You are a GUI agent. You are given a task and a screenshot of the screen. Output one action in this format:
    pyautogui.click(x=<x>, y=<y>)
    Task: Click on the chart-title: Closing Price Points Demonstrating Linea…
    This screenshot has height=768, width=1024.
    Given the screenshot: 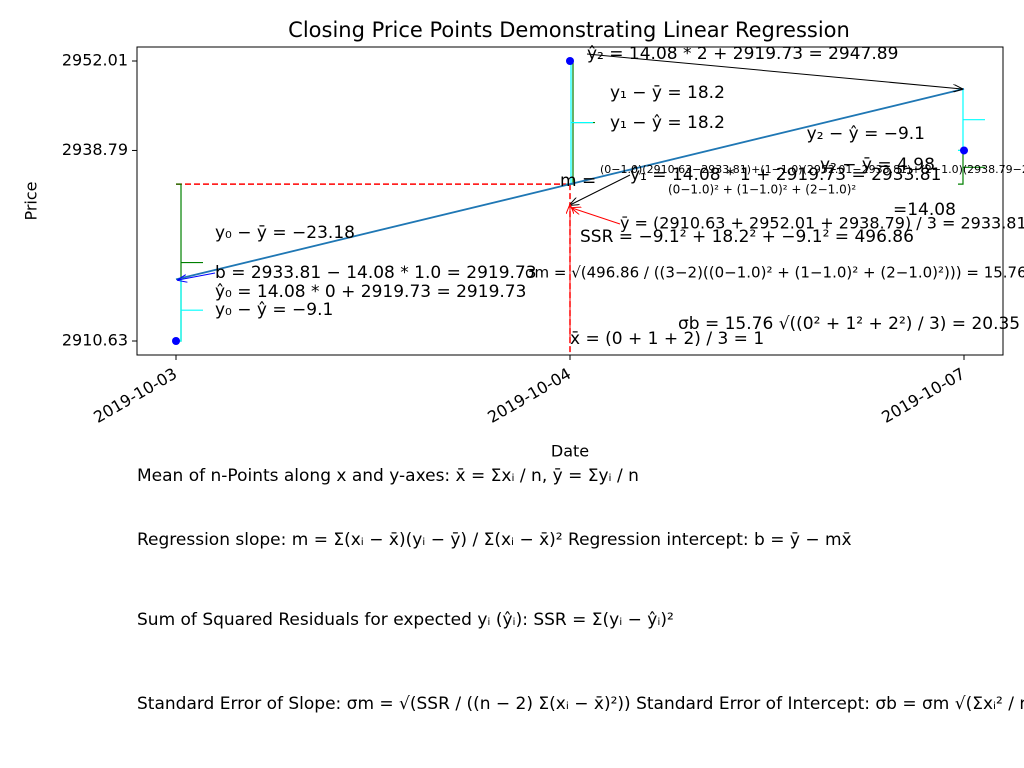 What is the action you would take?
    pyautogui.click(x=569, y=30)
    